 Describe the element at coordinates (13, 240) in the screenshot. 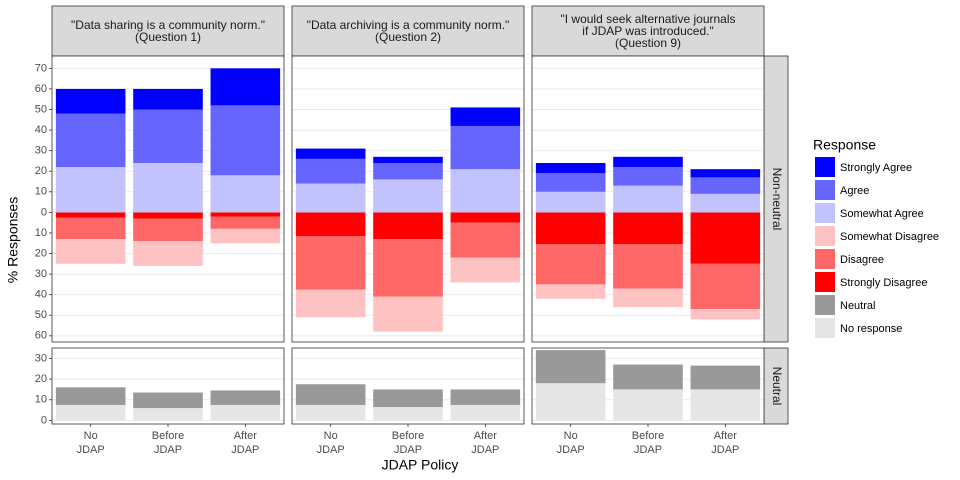

I see `y-axis-title: % Responses` at that location.